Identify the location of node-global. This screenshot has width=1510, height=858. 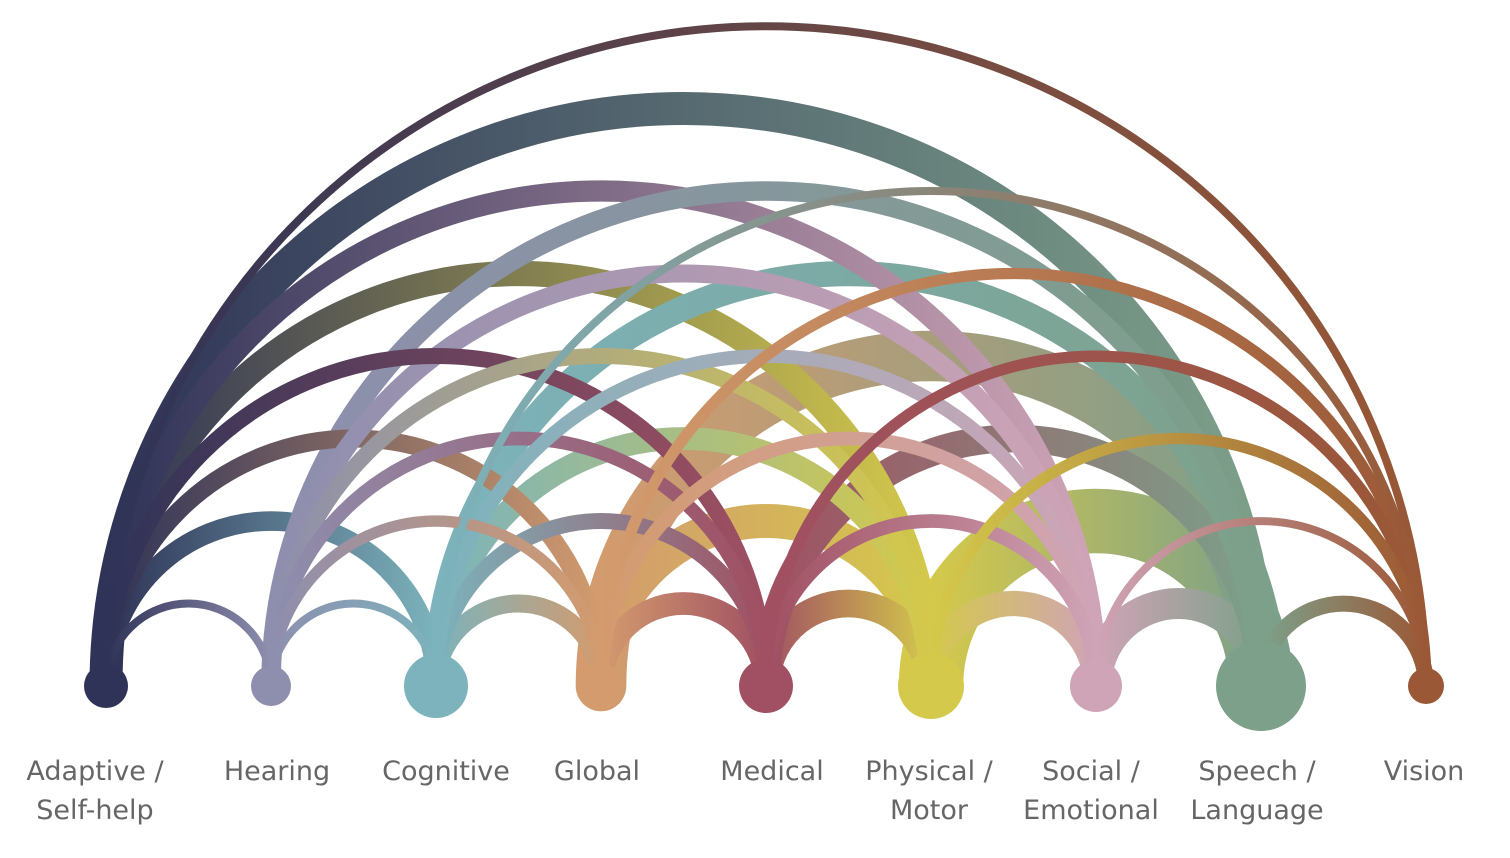
(601, 686).